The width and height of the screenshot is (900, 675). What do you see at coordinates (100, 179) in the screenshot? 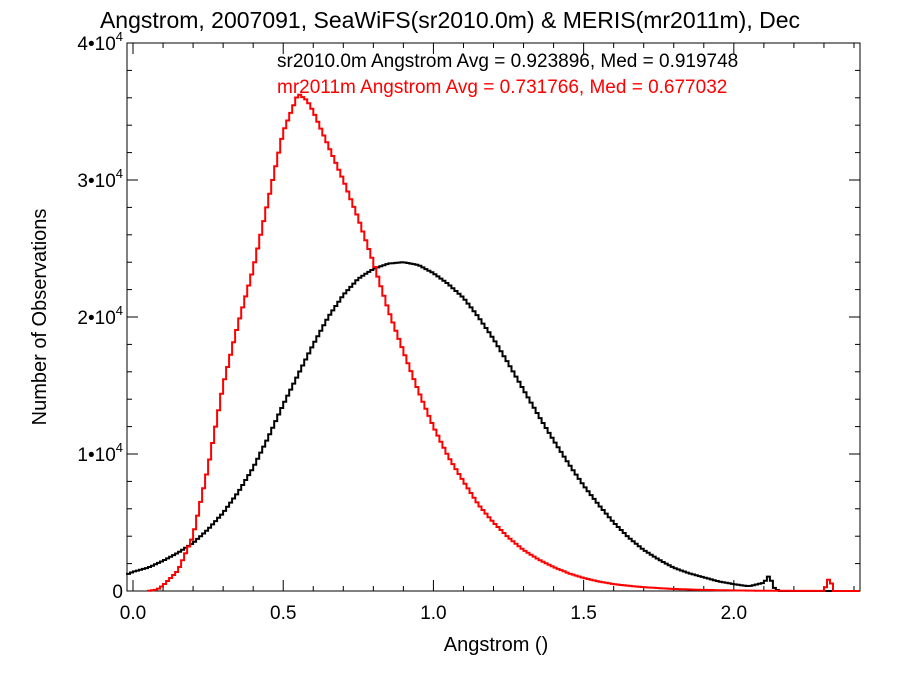
I see `y-tick-label-3: 3•104` at bounding box center [100, 179].